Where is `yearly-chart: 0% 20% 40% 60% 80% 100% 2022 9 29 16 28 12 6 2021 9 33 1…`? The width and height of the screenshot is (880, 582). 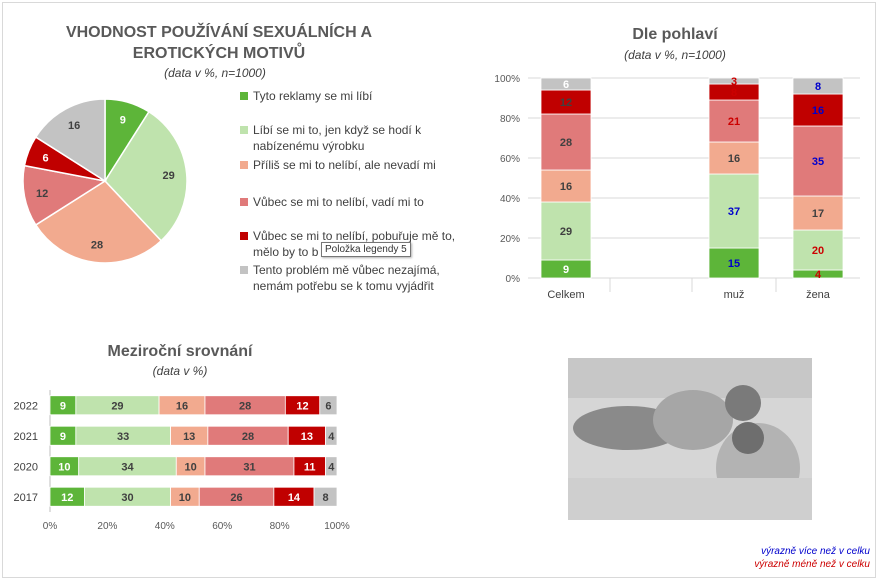 yearly-chart: 0% 20% 40% 60% 80% 100% 2022 9 29 16 28 12 6 2021 9 33 1… is located at coordinates (182, 461).